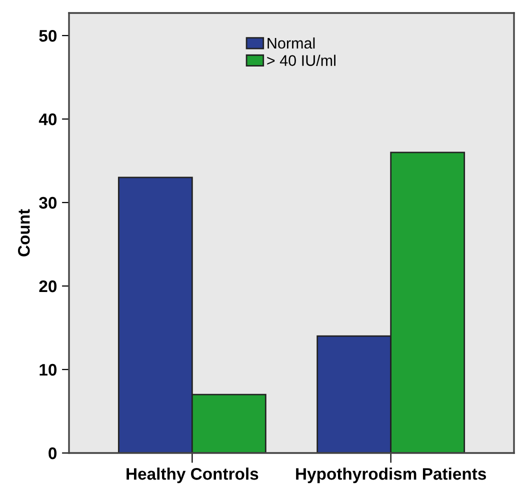 Image resolution: width=518 pixels, height=493 pixels. I want to click on y-tick-label: 30, so click(48, 202).